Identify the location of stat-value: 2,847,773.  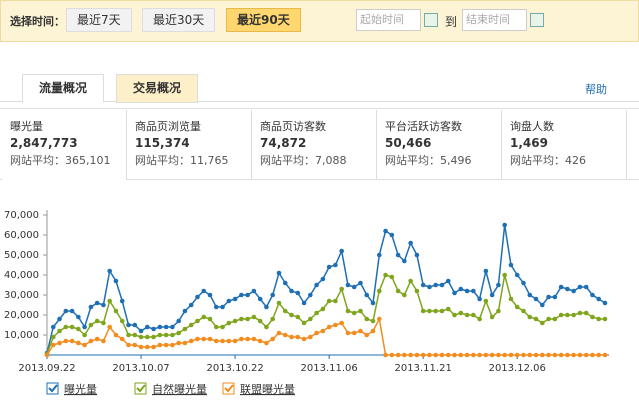
(44, 143).